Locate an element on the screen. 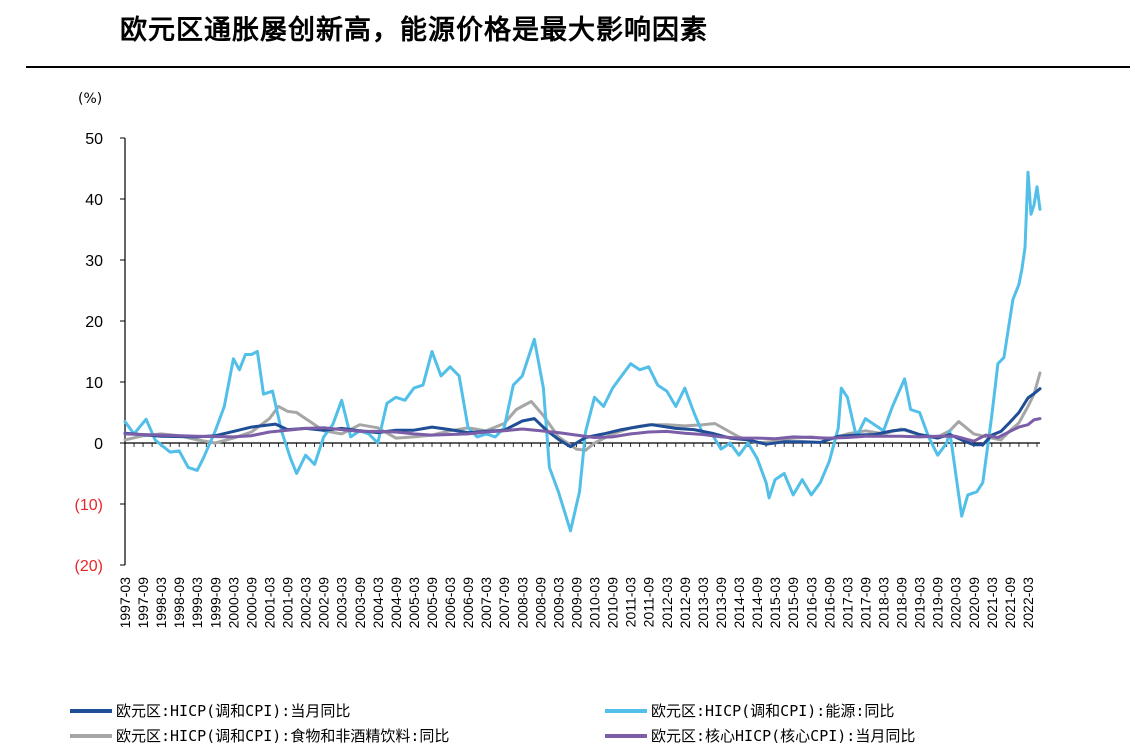 The width and height of the screenshot is (1135, 756). x-tick-label: 2021-03 is located at coordinates (992, 603).